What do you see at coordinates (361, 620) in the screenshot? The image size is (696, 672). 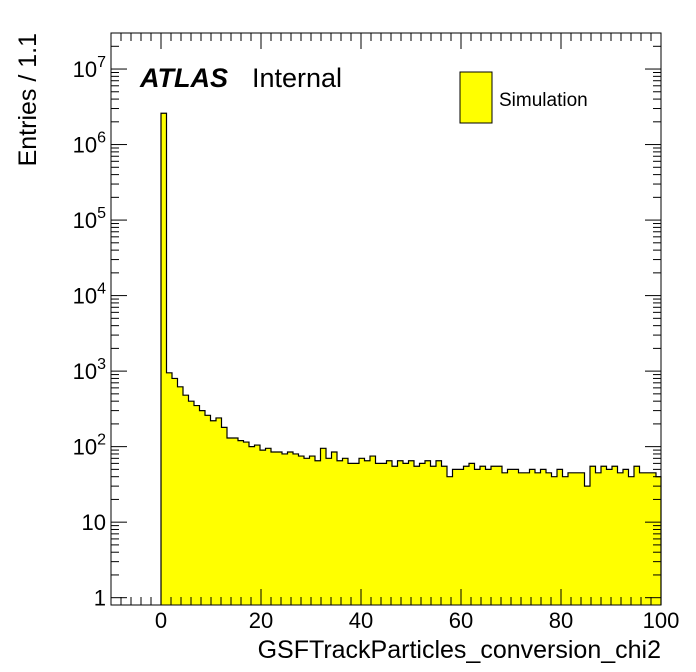 I see `x-tick-label: 40` at bounding box center [361, 620].